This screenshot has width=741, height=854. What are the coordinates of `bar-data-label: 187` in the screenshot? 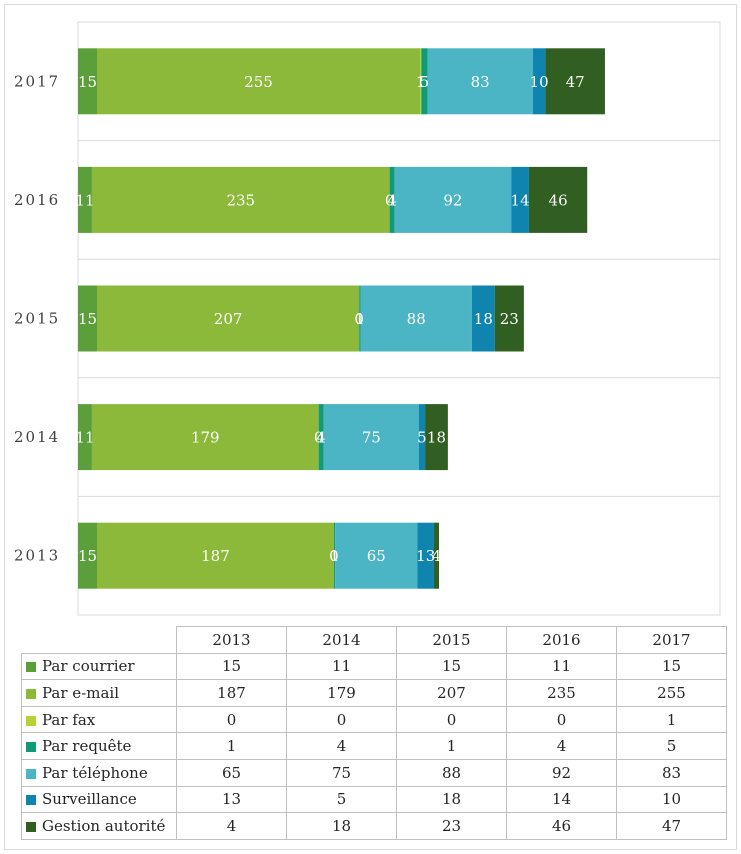 It's located at (215, 556).